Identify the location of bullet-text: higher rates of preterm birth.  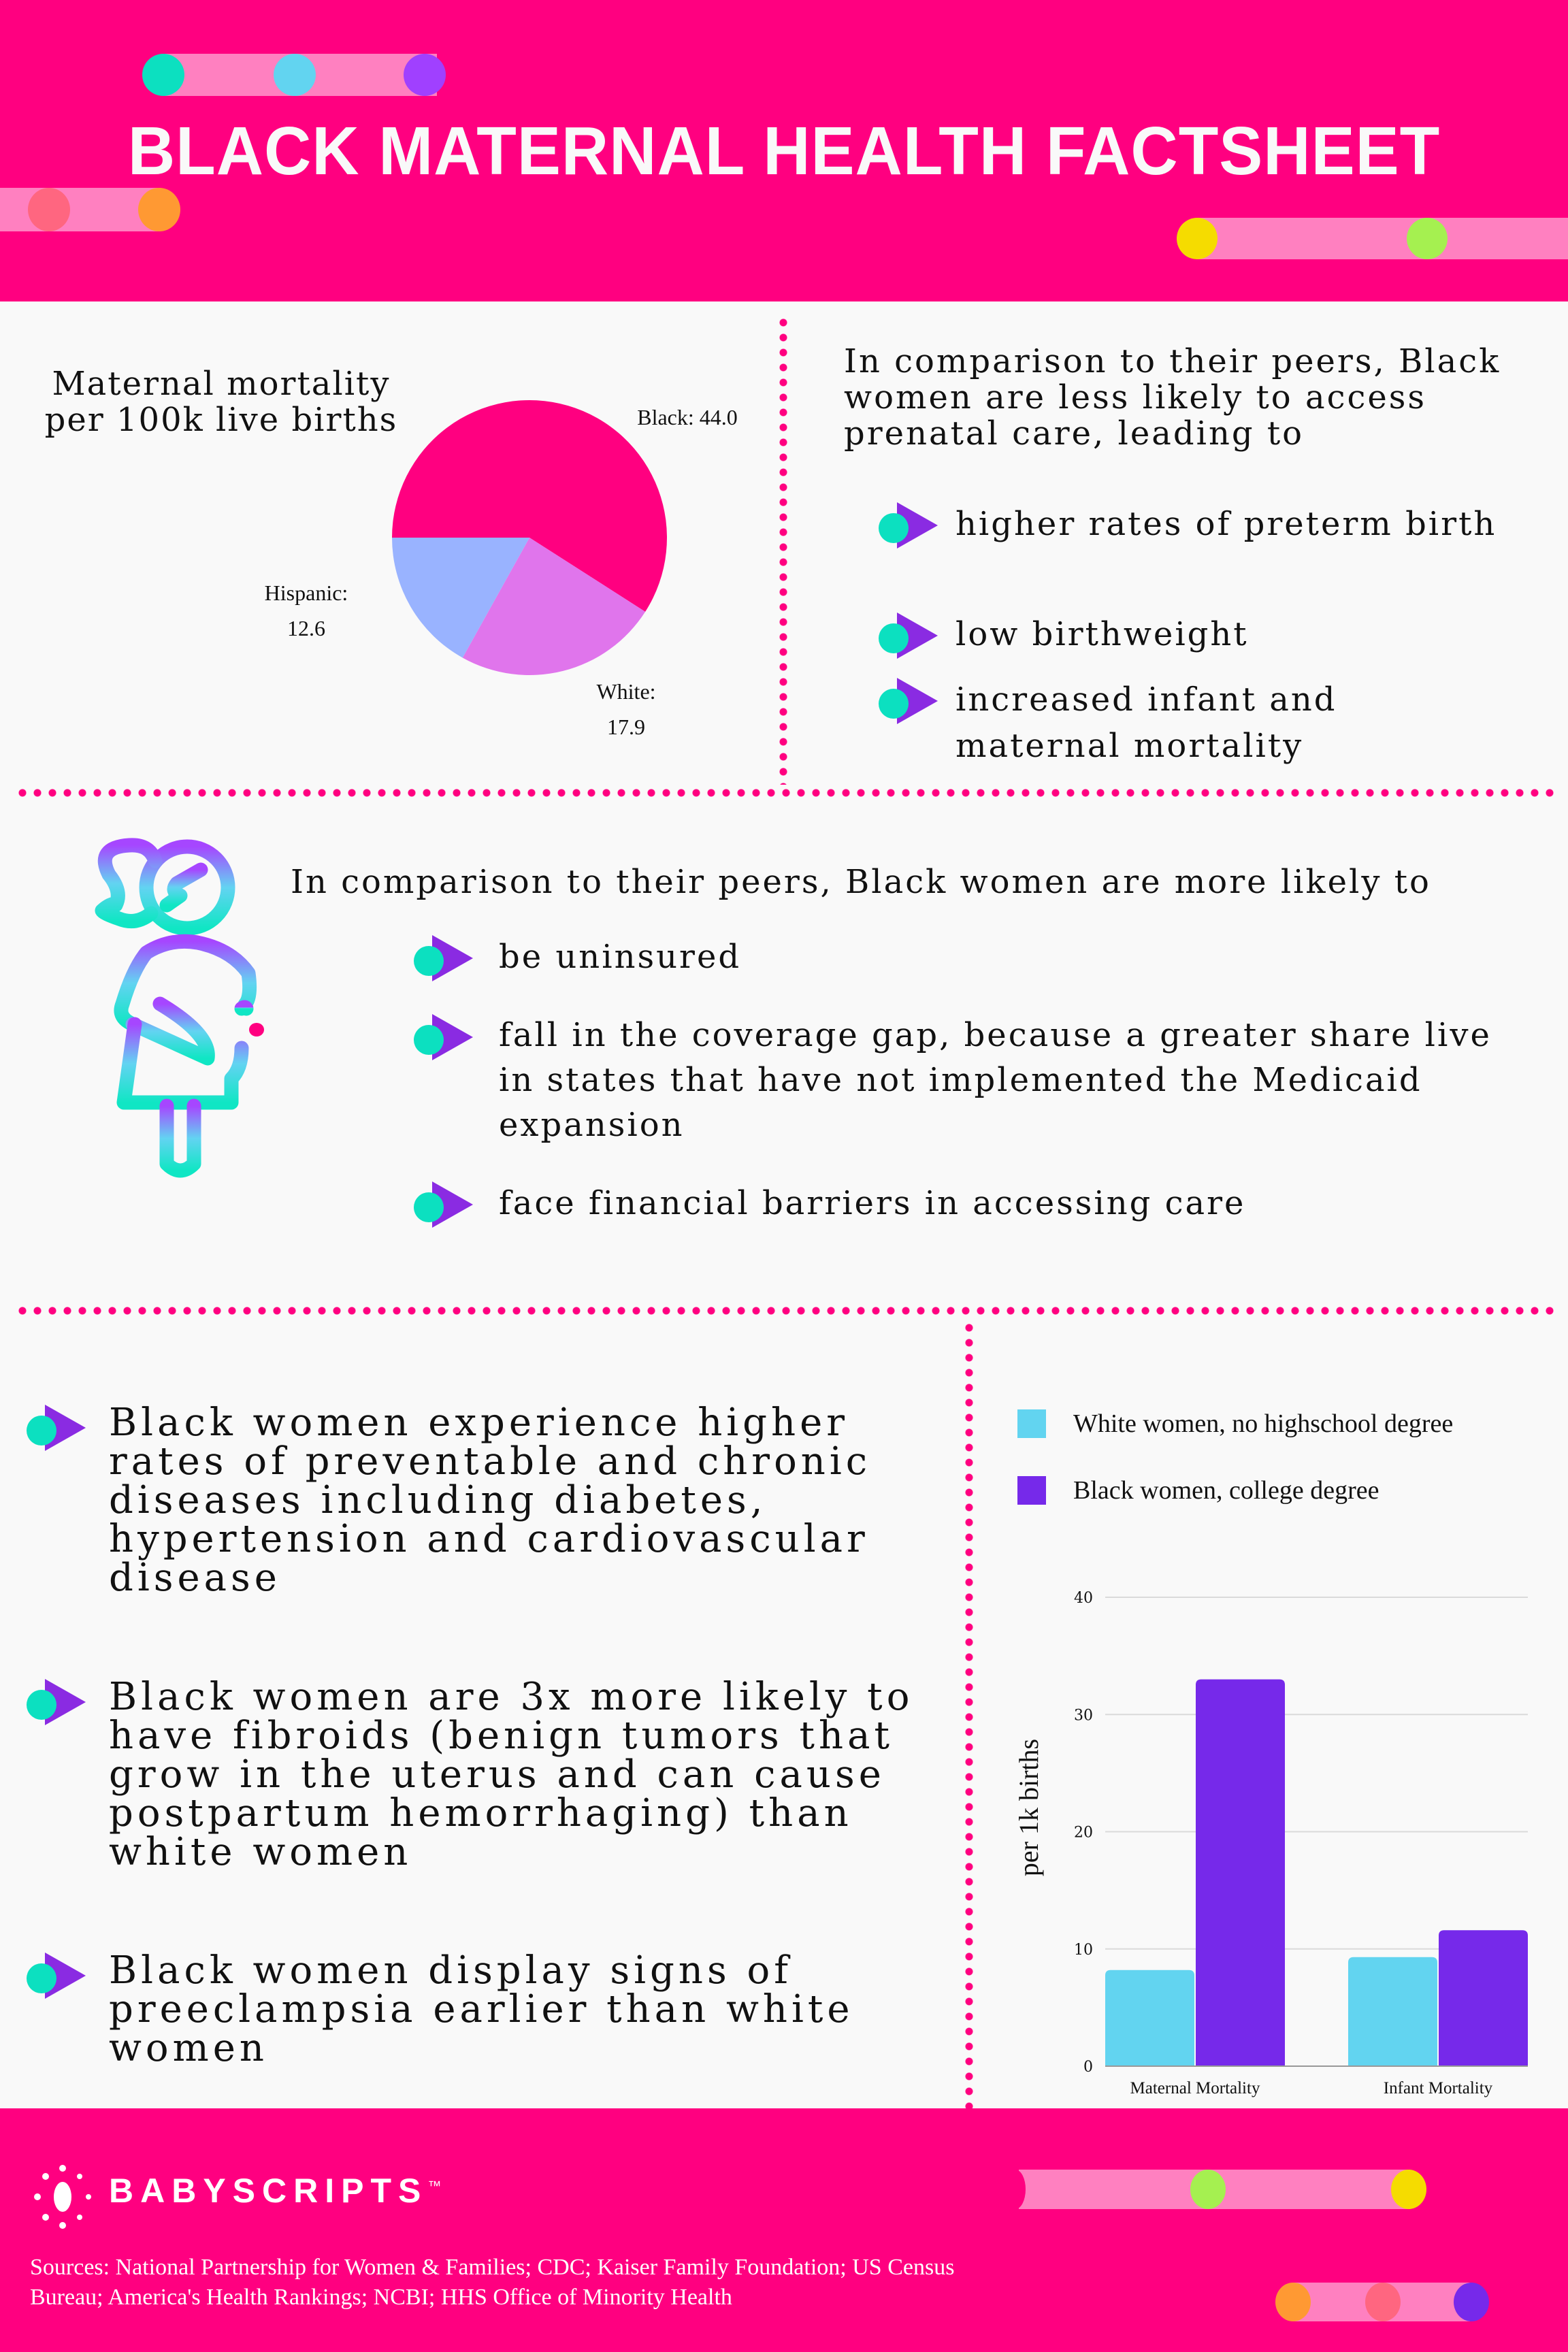
(1227, 524).